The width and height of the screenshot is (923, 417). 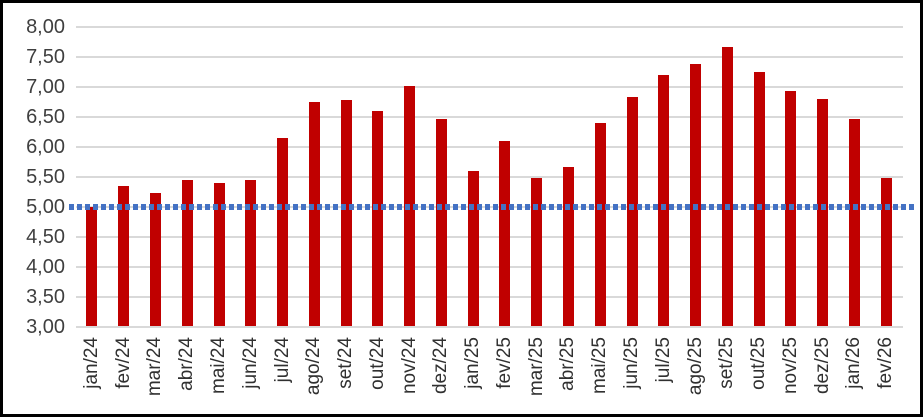 What do you see at coordinates (282, 360) in the screenshot?
I see `x-axis-tick-label: jul/24` at bounding box center [282, 360].